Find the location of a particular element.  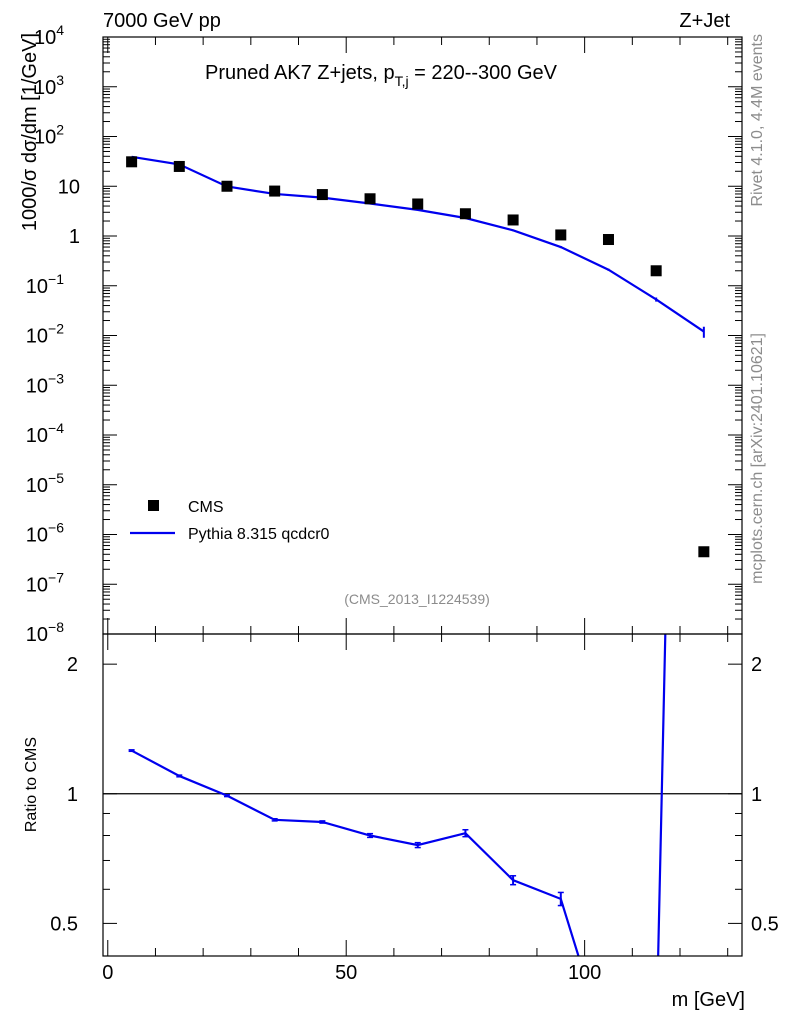

x-tick-label: 50 is located at coordinates (346, 973).